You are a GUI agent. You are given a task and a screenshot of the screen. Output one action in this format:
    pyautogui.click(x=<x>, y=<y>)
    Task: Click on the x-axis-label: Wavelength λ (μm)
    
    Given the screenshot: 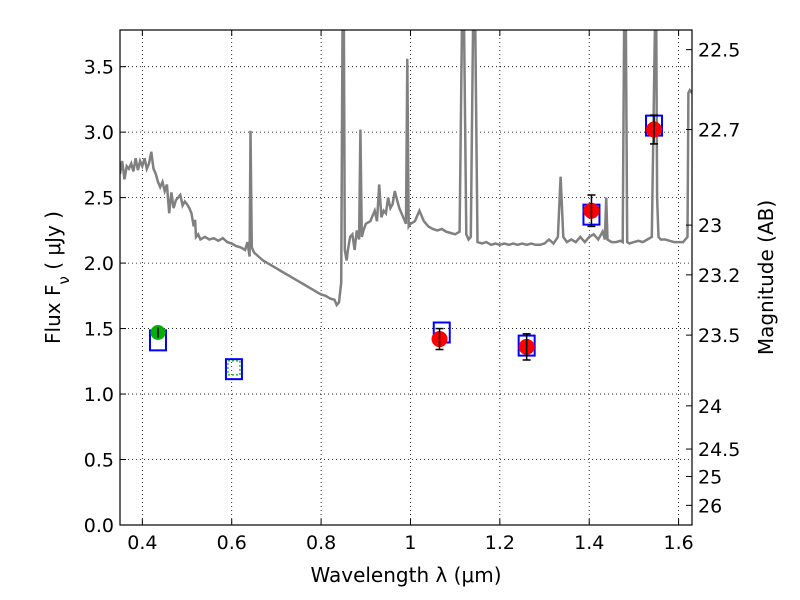 What is the action you would take?
    pyautogui.click(x=405, y=575)
    